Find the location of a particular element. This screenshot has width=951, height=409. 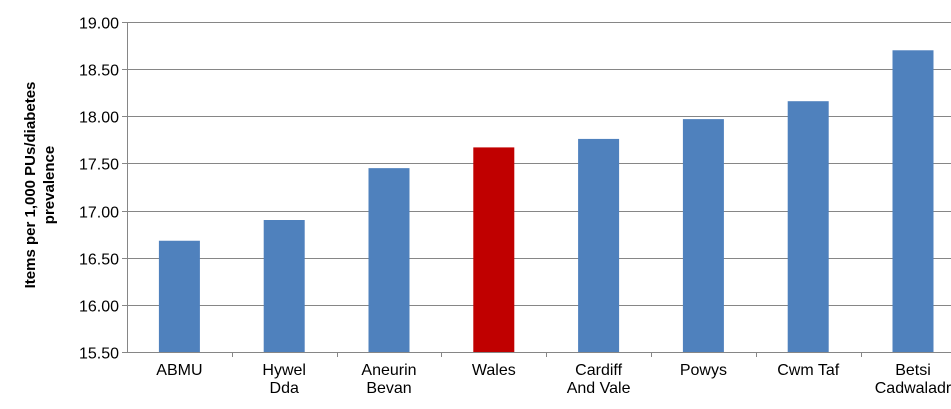

y-tick-label: 16.00 is located at coordinates (99, 307).